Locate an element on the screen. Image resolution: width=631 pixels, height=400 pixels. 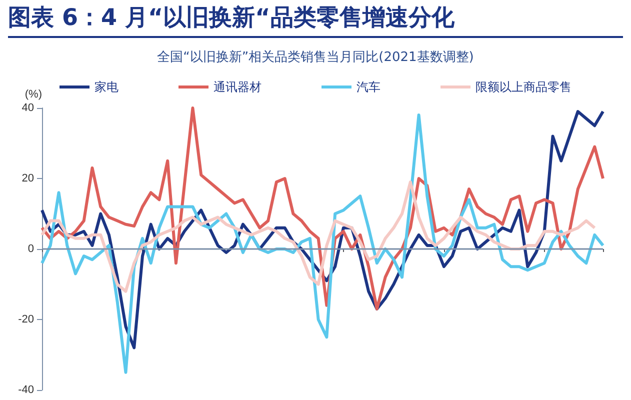
chart-subtitle: 全国“以旧换新”相关品类销售当月同比(2021基数调整) is located at coordinates (315, 57).